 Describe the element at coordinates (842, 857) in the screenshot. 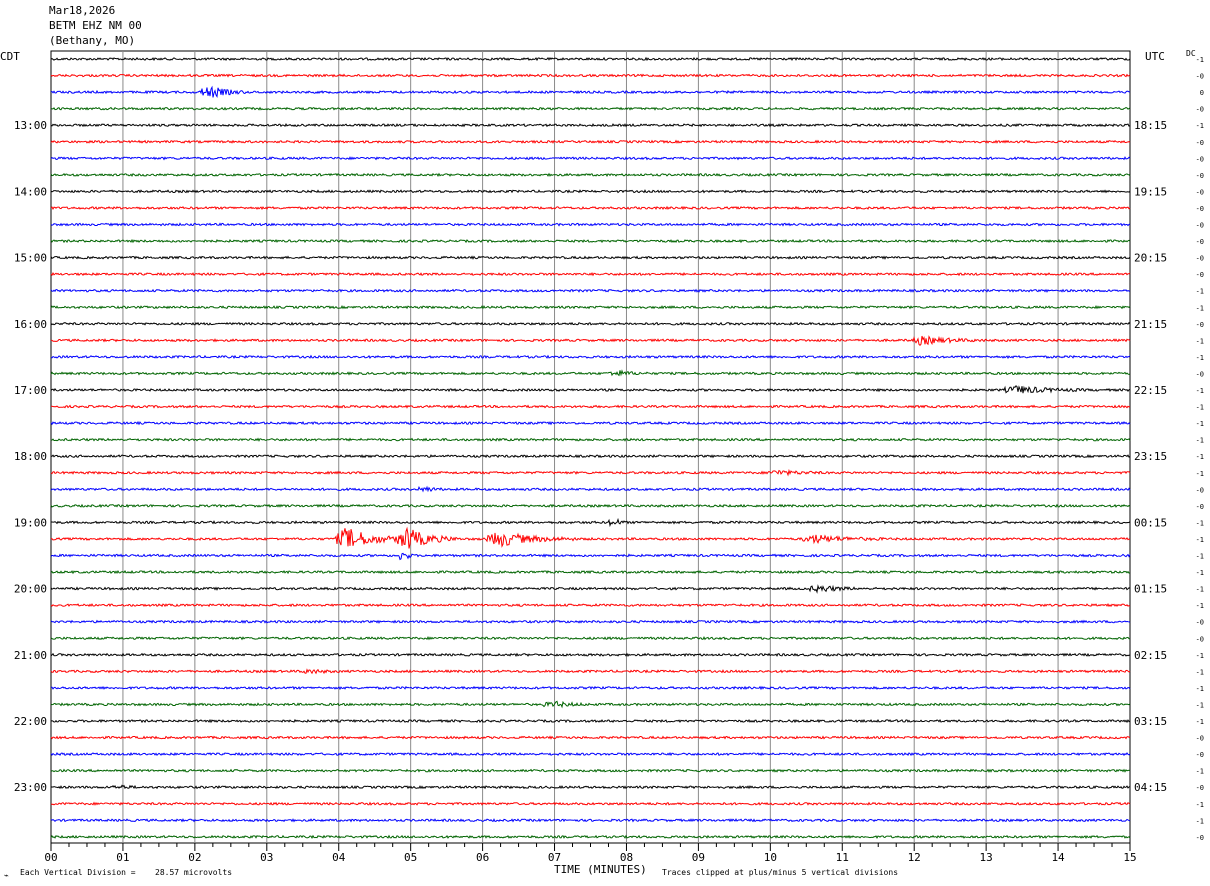

I see `x-tick-label-11: 11` at that location.